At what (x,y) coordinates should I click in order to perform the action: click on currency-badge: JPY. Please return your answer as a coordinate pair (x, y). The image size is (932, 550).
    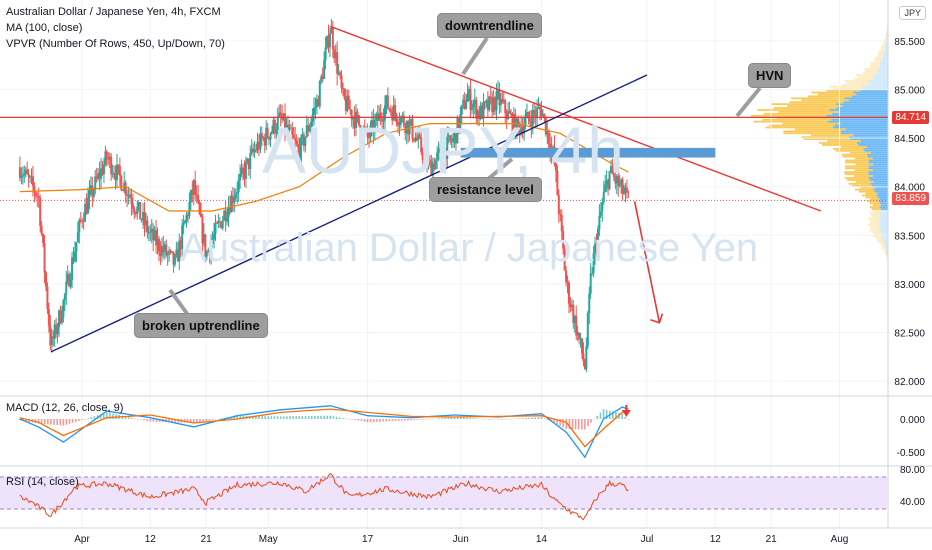
    Looking at the image, I should click on (912, 13).